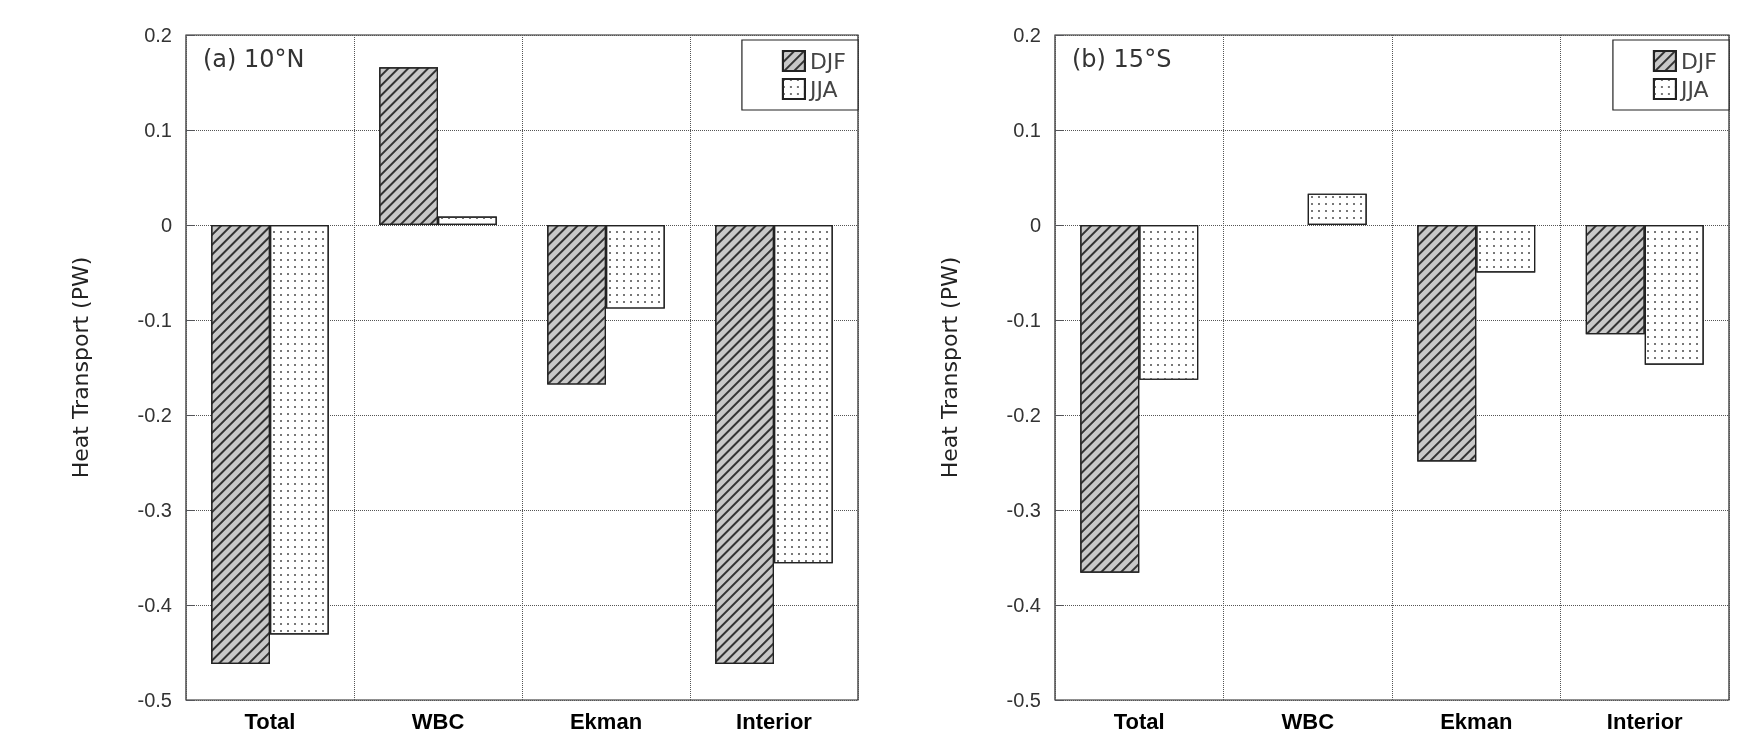 This screenshot has height=753, width=1741. I want to click on chart-title: (a) 10°N, so click(254, 59).